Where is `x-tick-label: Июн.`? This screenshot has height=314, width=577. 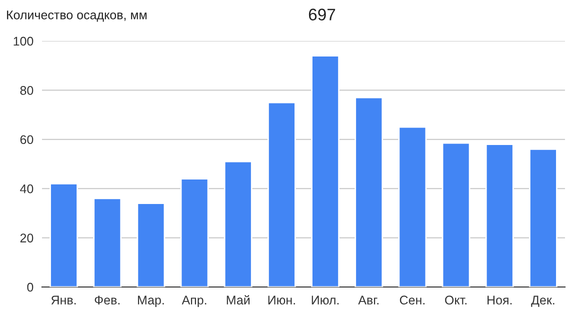 x-tick-label: Июн. is located at coordinates (281, 300).